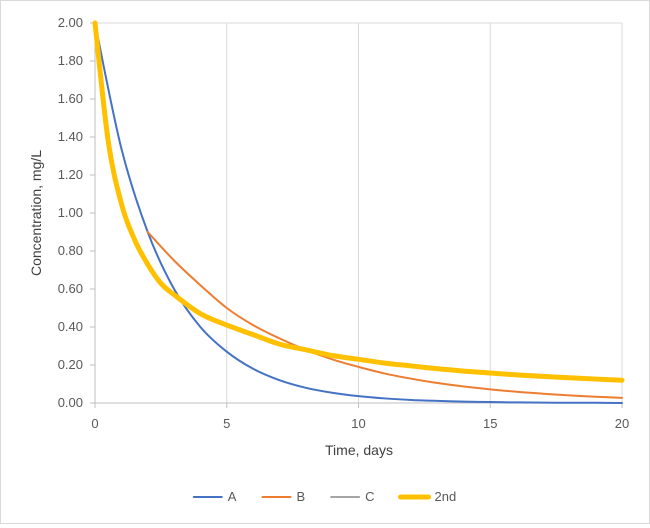  What do you see at coordinates (352, 496) in the screenshot?
I see `legend-item-c: C` at bounding box center [352, 496].